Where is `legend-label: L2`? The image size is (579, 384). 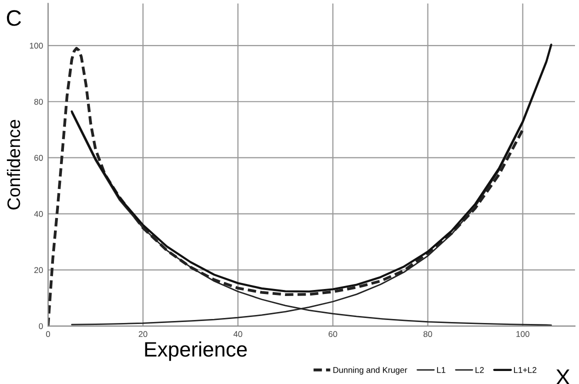 legend-label: L2 is located at coordinates (480, 370).